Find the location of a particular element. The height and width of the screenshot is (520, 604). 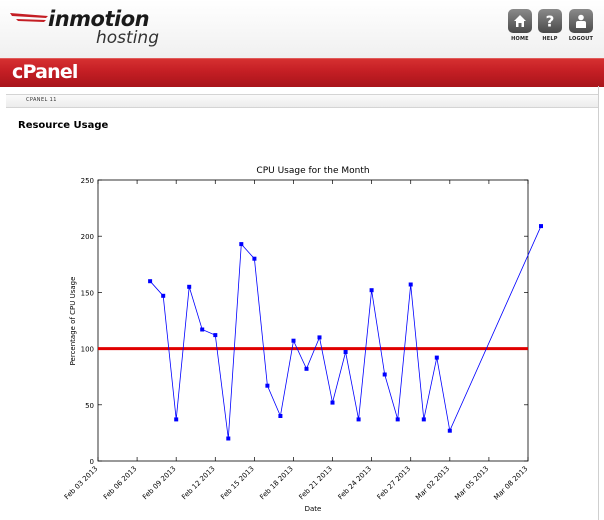

x-tick-label: Feb 12 2013 is located at coordinates (198, 483).